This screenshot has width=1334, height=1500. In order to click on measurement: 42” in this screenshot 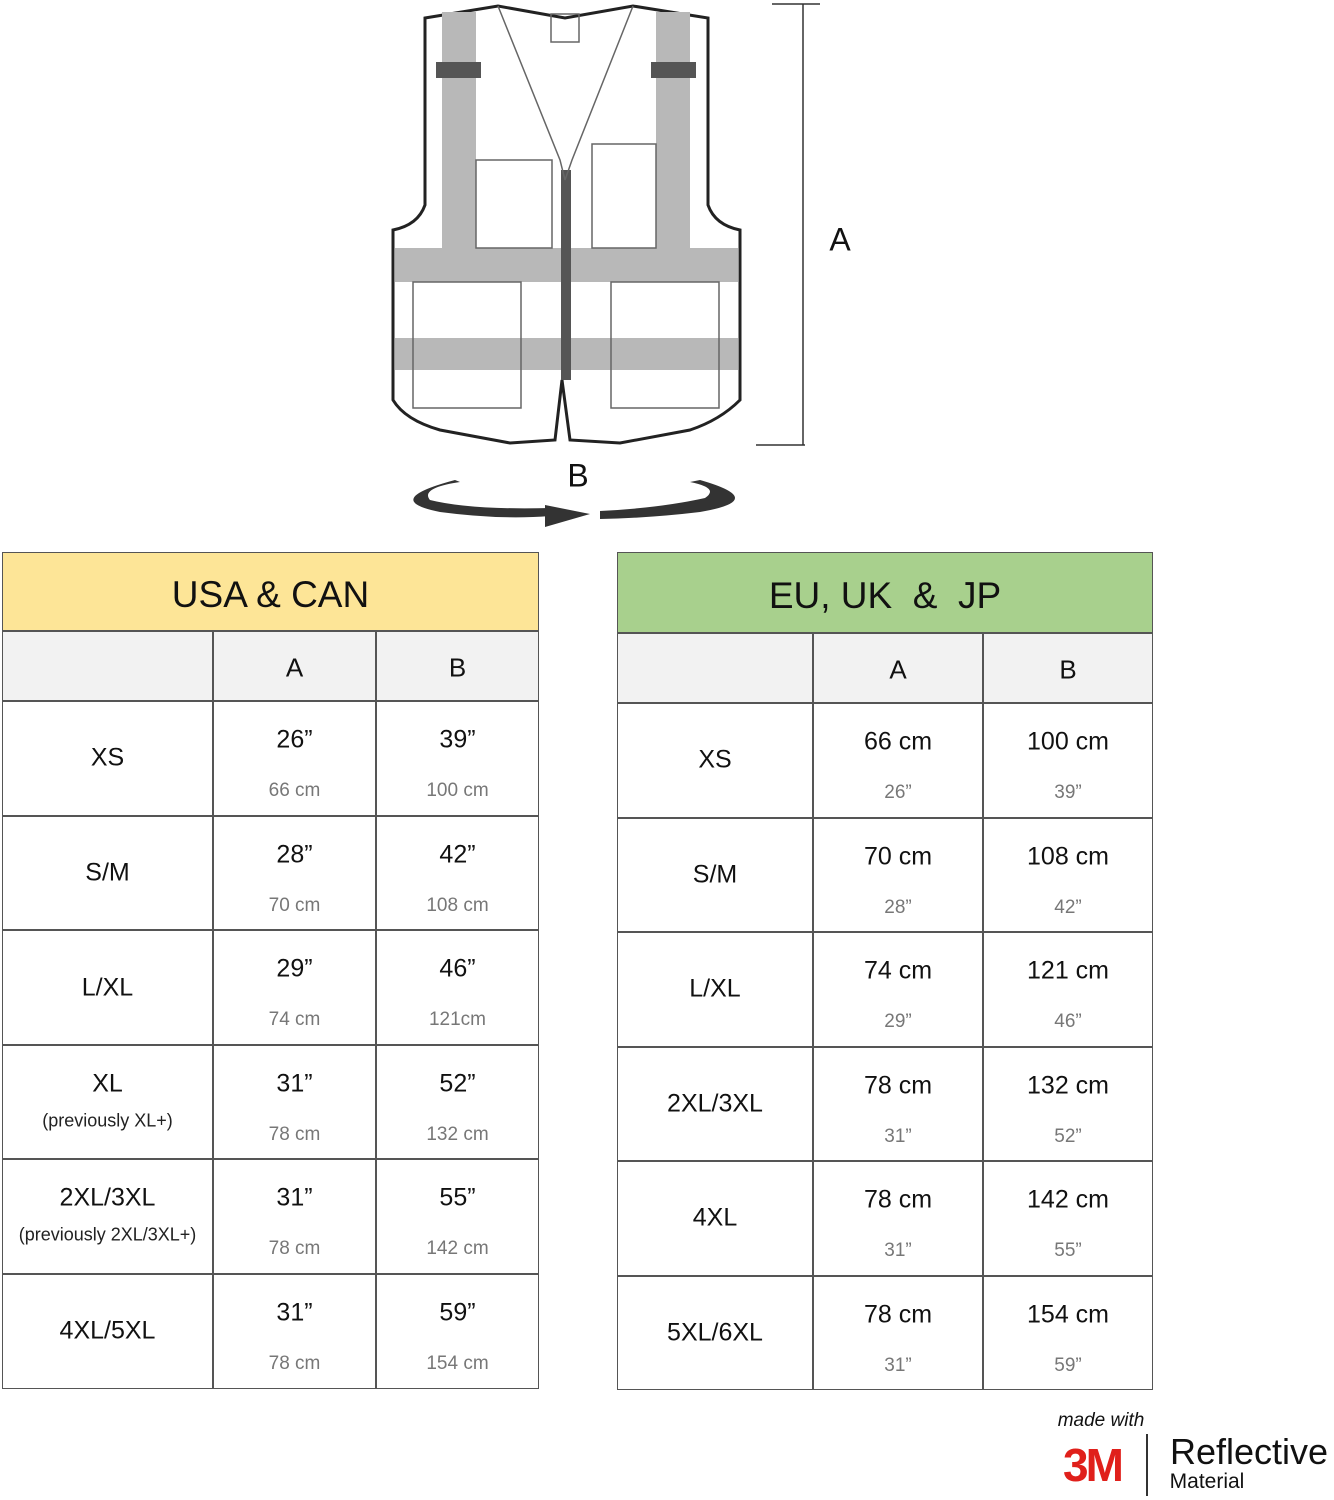, I will do `click(457, 854)`.